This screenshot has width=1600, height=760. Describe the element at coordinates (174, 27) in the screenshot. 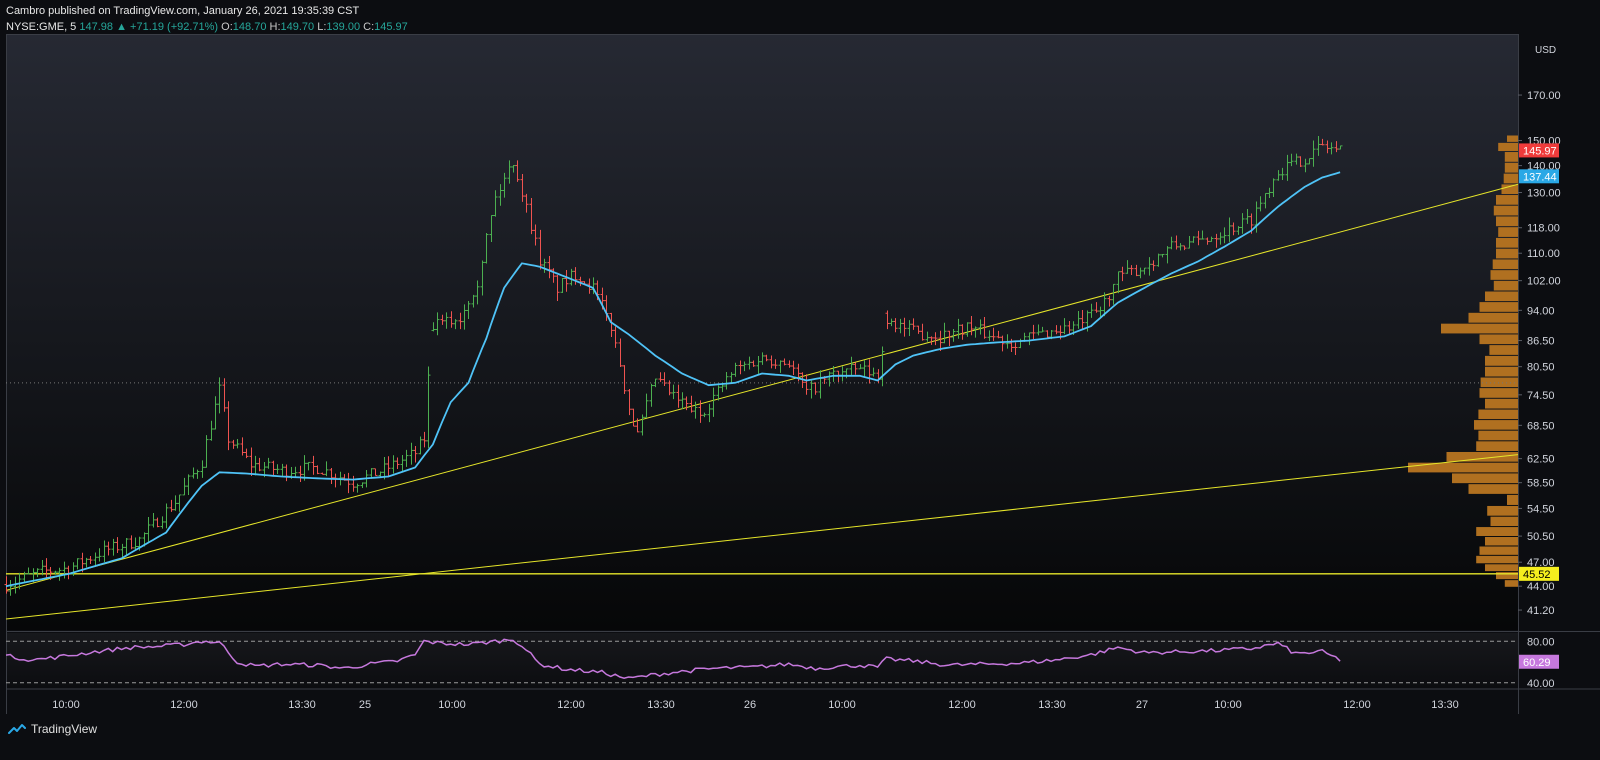

I see `price-change: +71.19 (+92.71%)` at that location.